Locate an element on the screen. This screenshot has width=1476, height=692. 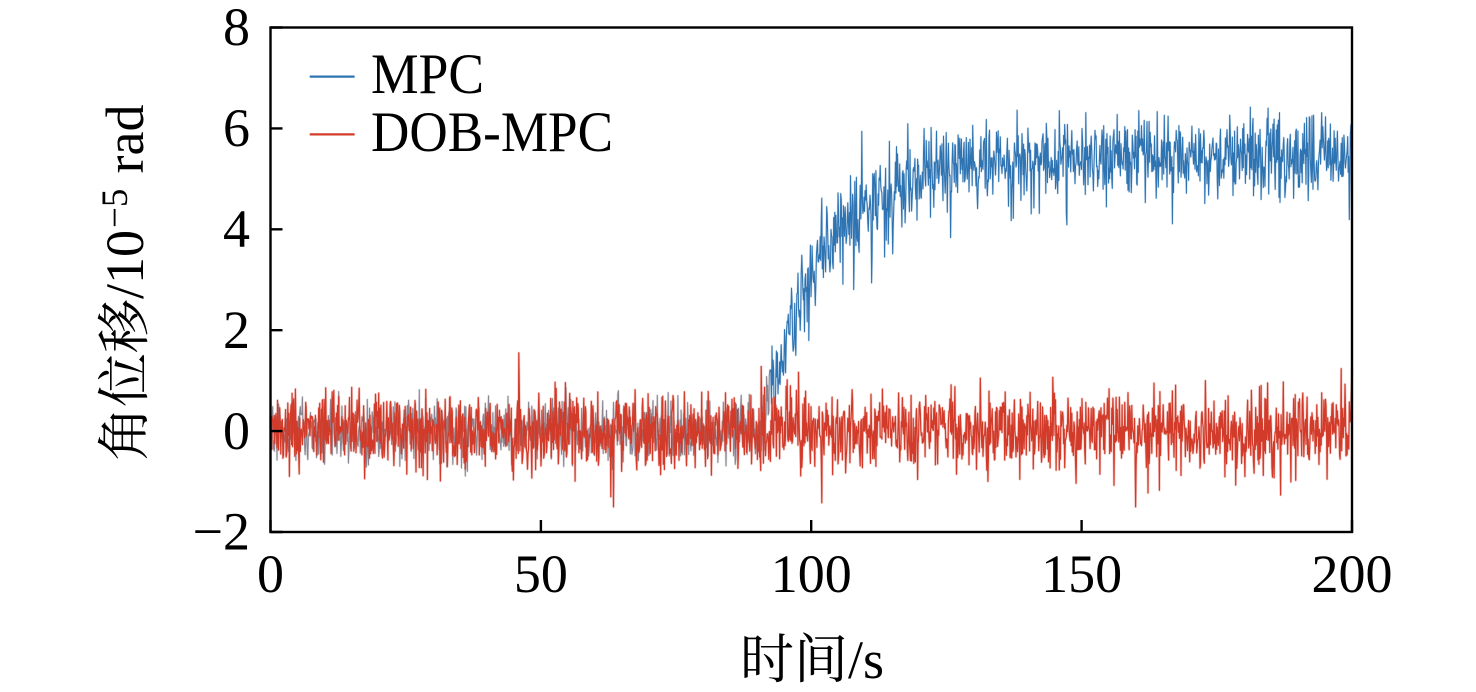
svg-text: DOB-MPC is located at coordinates (492, 132).